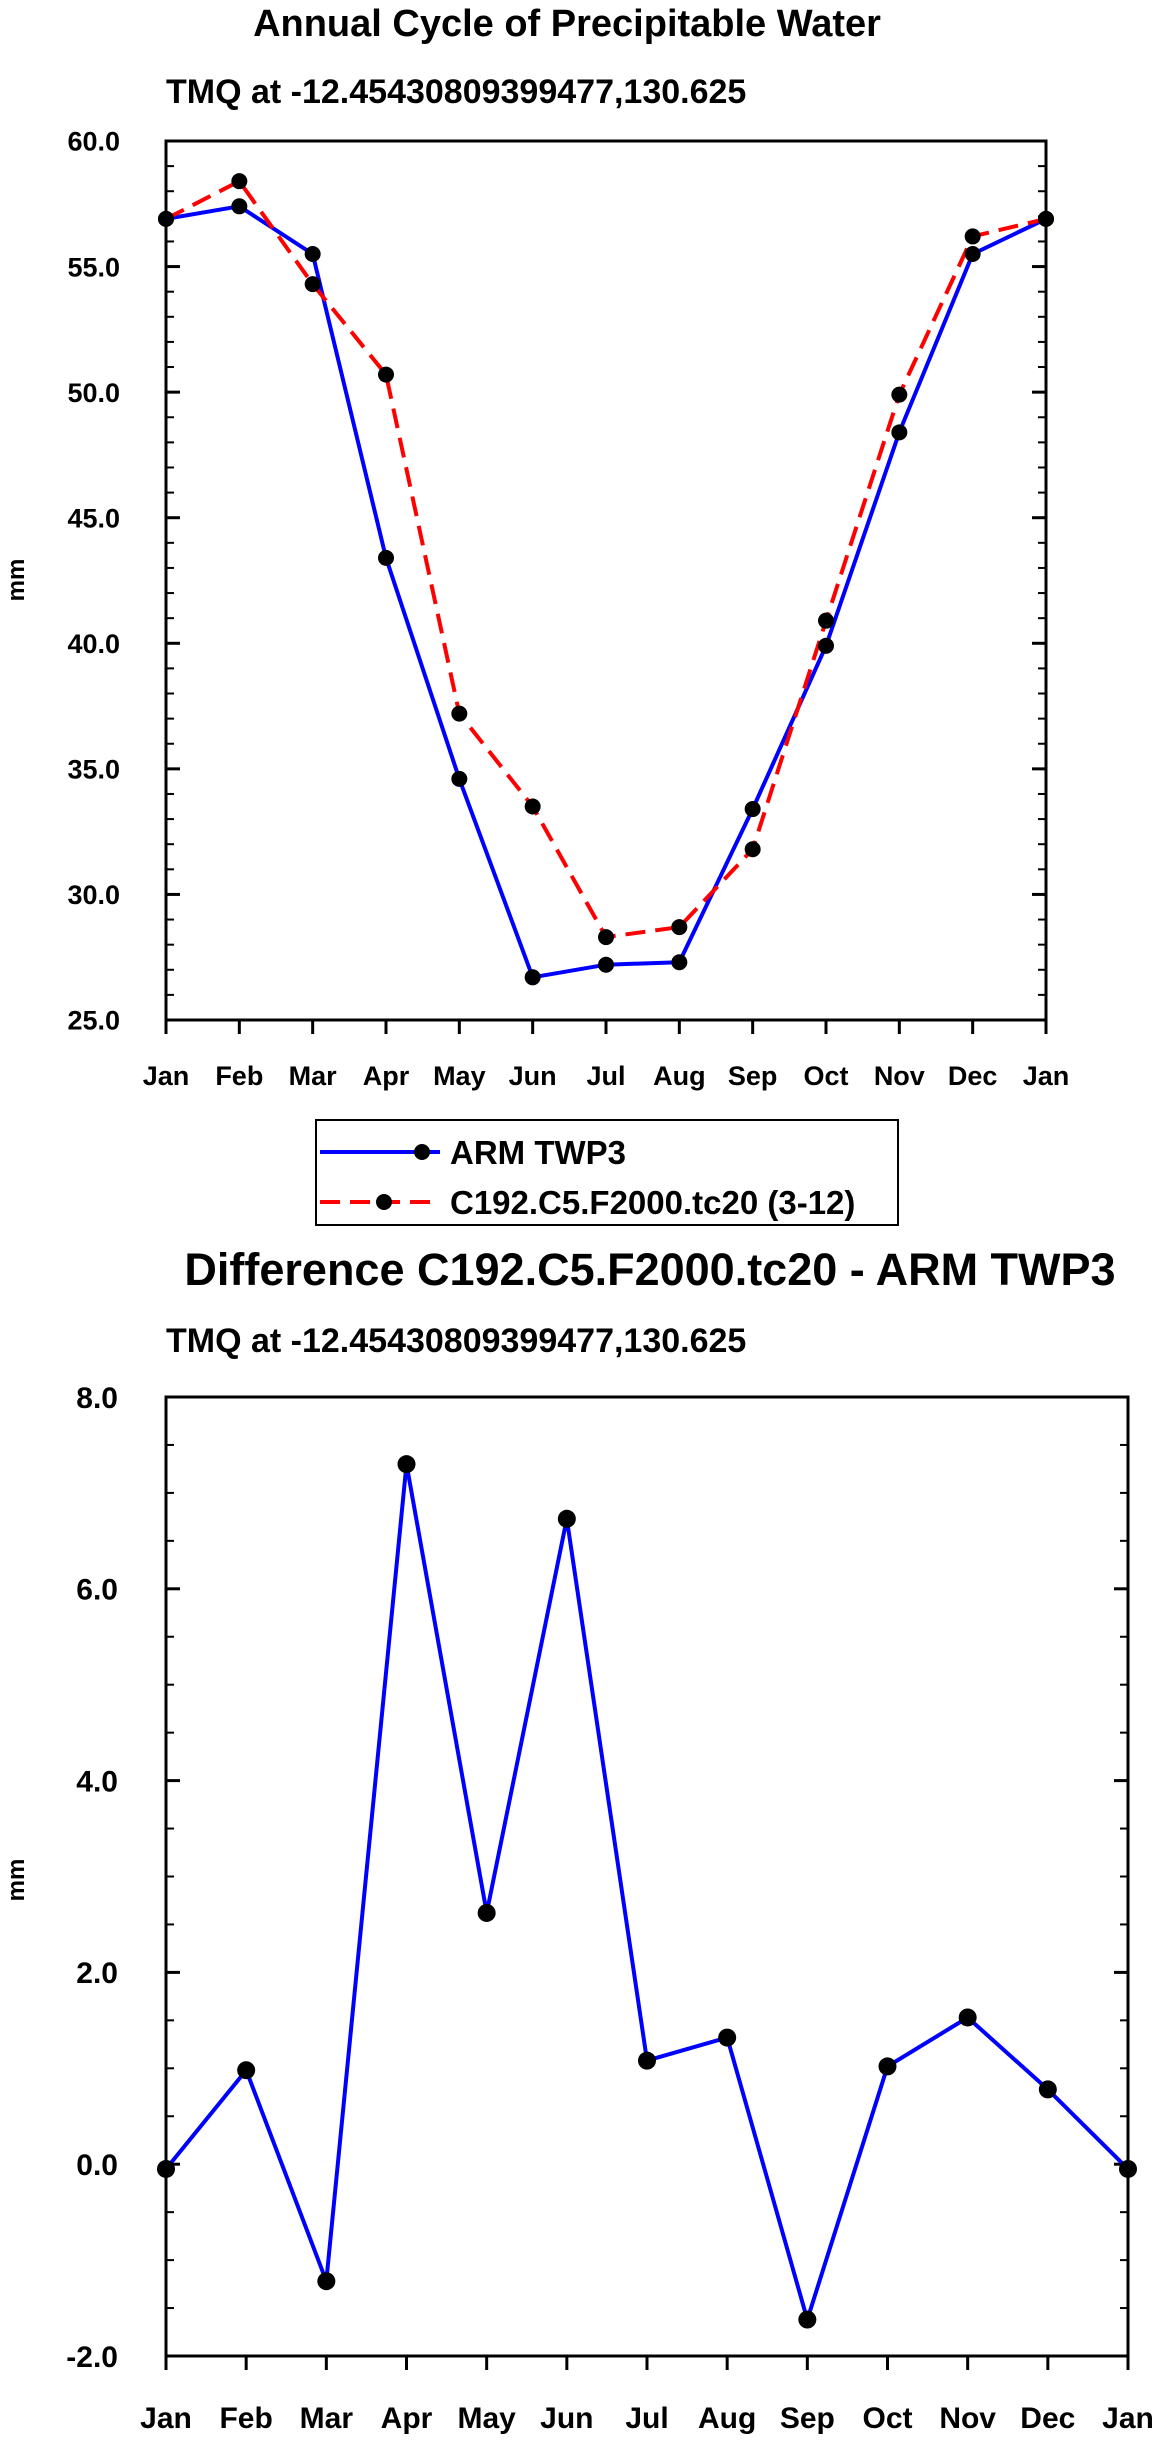  What do you see at coordinates (93, 1021) in the screenshot?
I see `y-tick-label: 25.0` at bounding box center [93, 1021].